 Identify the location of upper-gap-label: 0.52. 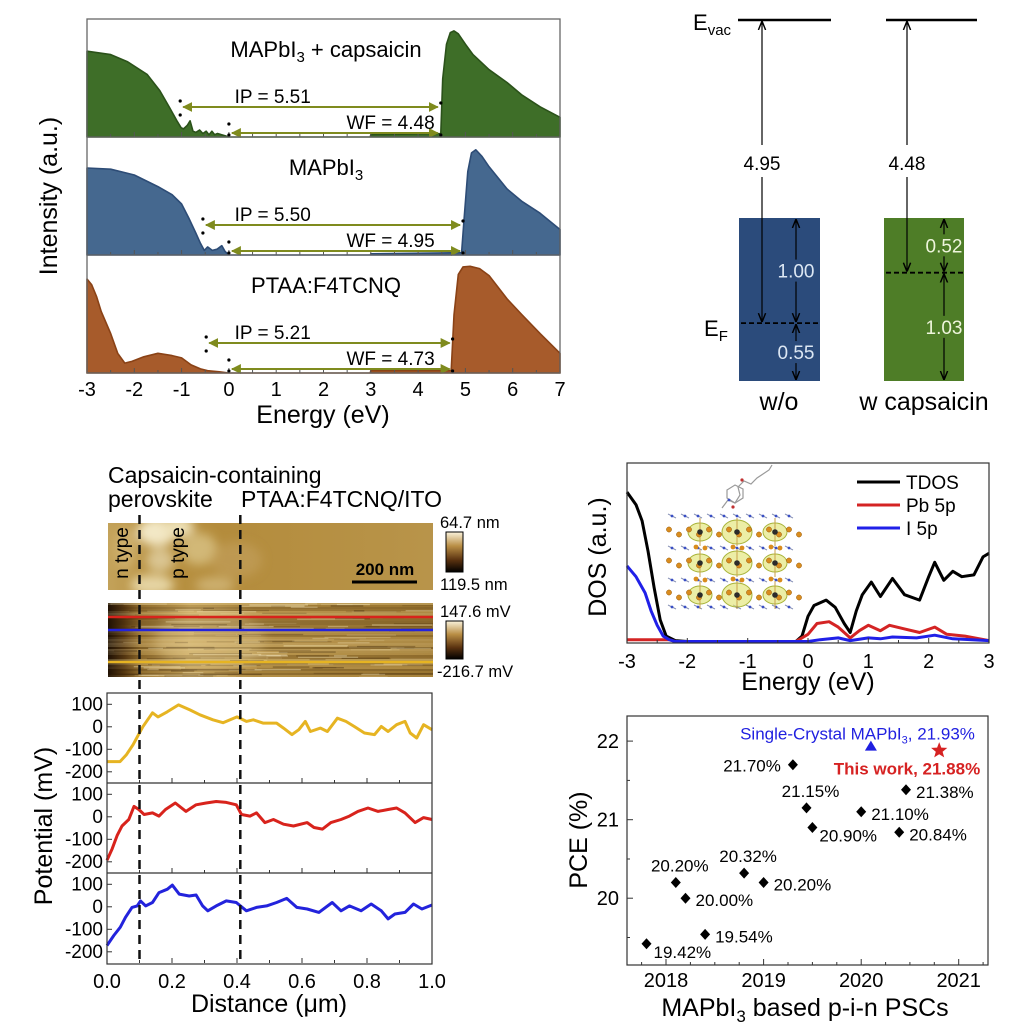
(944, 246).